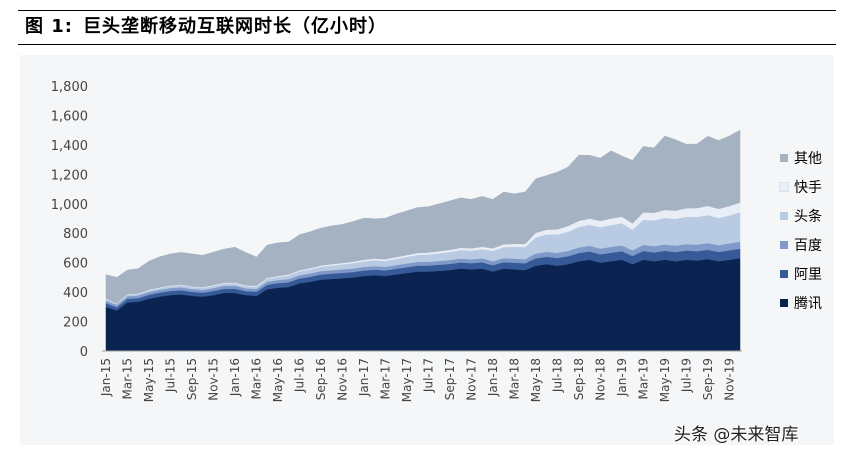 The height and width of the screenshot is (457, 843). I want to click on x-tick-label: Mar-17, so click(385, 378).